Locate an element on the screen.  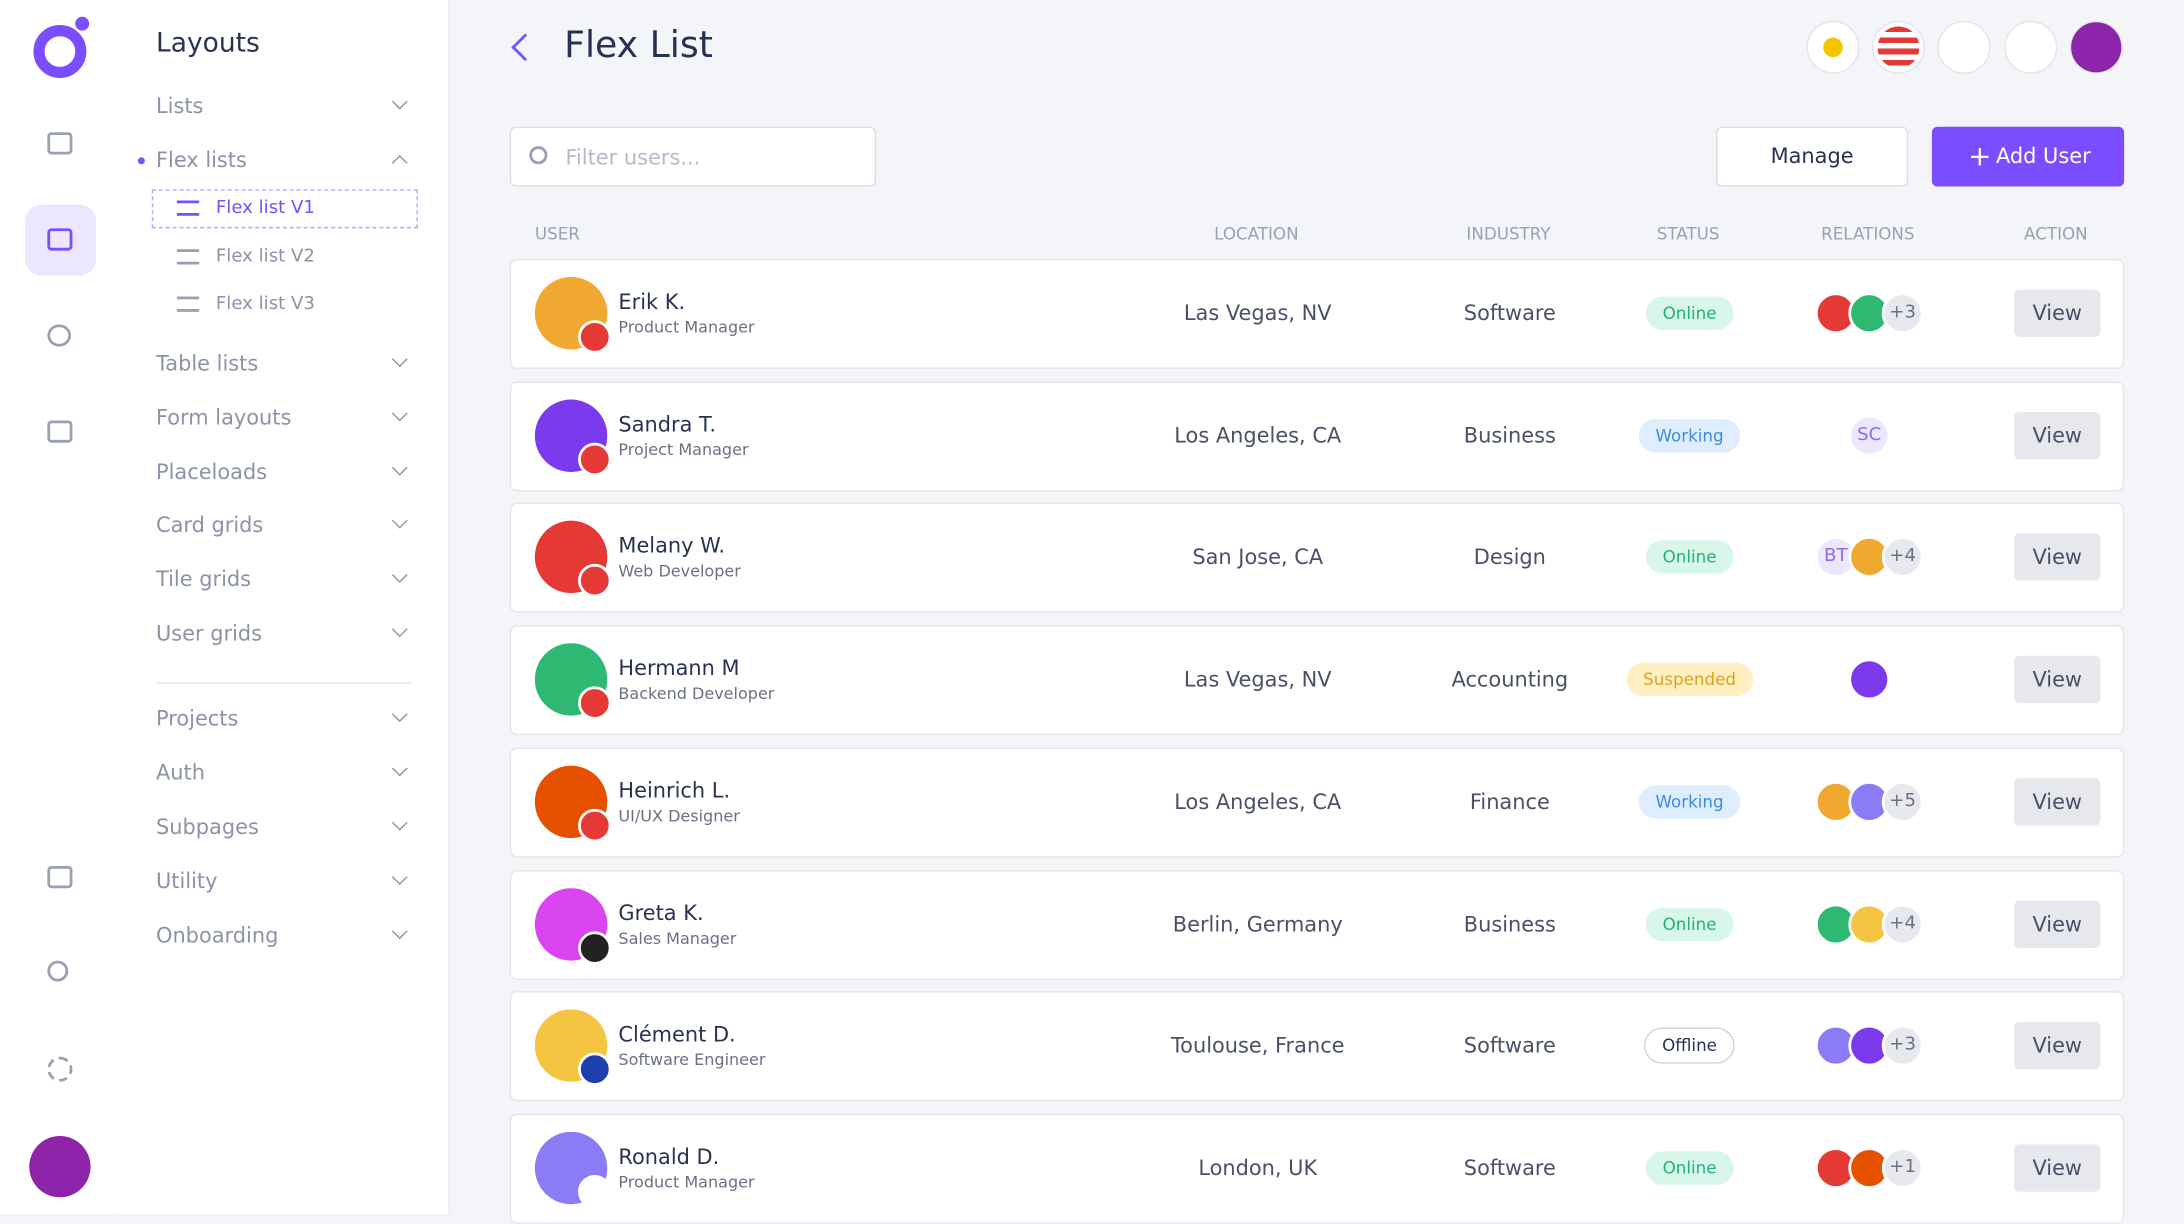
user-avatar is located at coordinates (60, 1167).